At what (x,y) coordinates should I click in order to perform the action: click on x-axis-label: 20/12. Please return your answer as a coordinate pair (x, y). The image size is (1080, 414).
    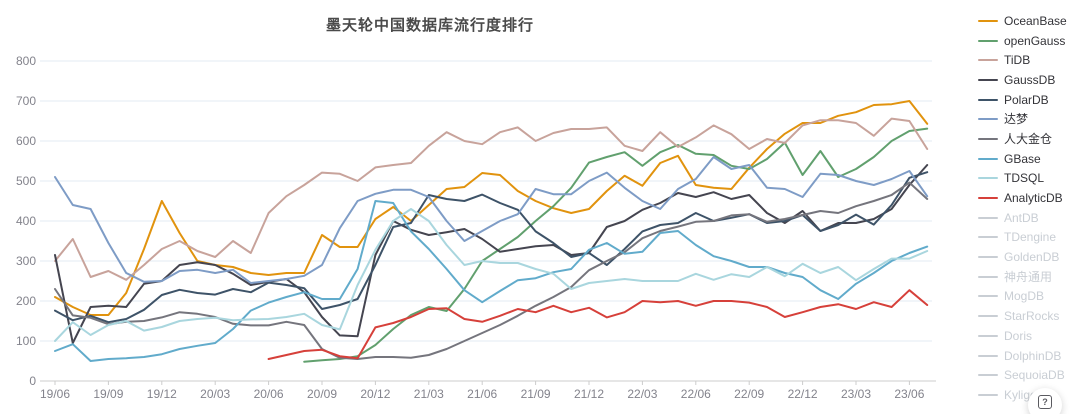
    Looking at the image, I should click on (375, 394).